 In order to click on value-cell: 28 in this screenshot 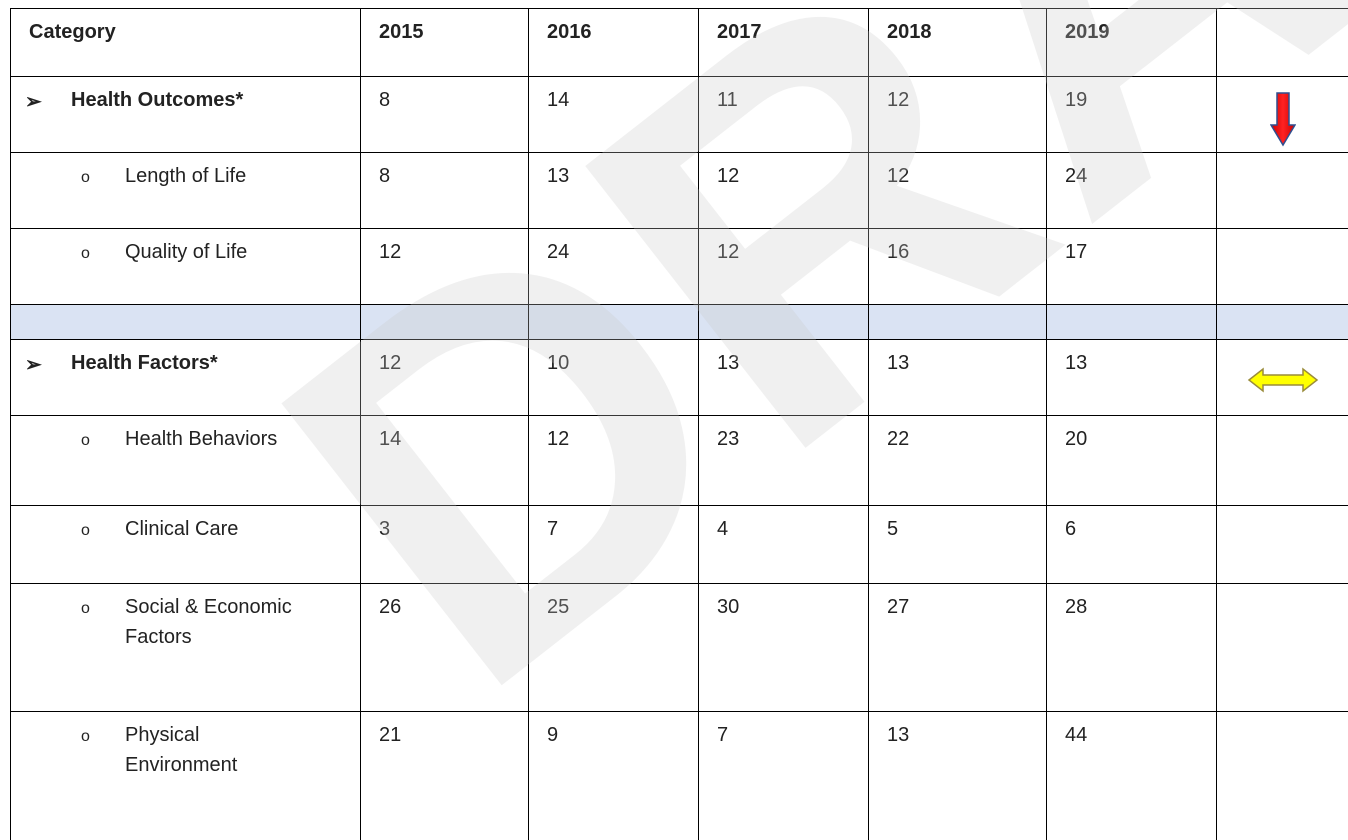, I will do `click(1131, 647)`.